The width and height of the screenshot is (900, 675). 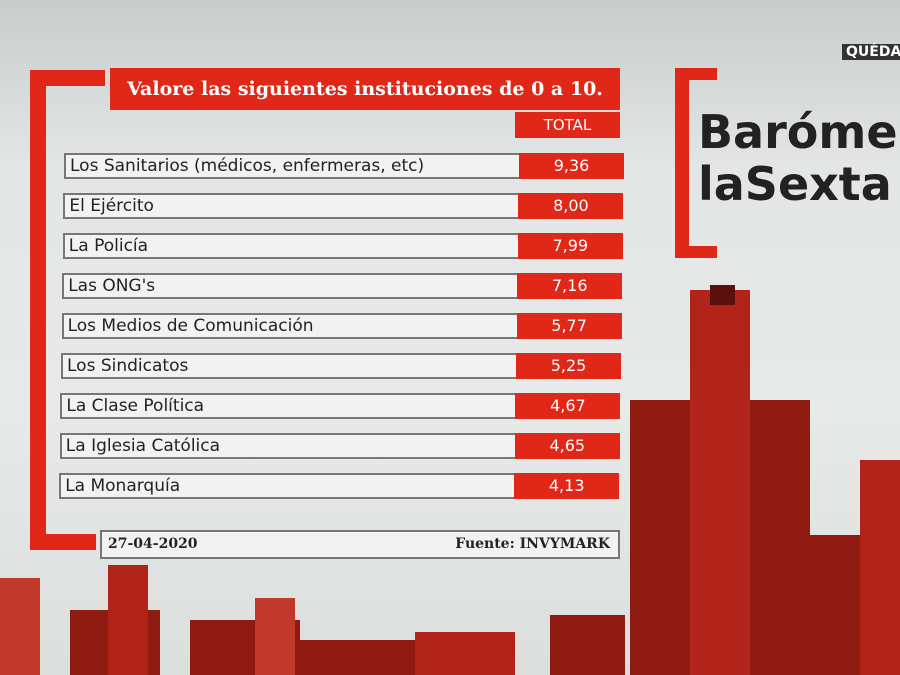 I want to click on table-row: Las ONG's 7,16, so click(x=342, y=286).